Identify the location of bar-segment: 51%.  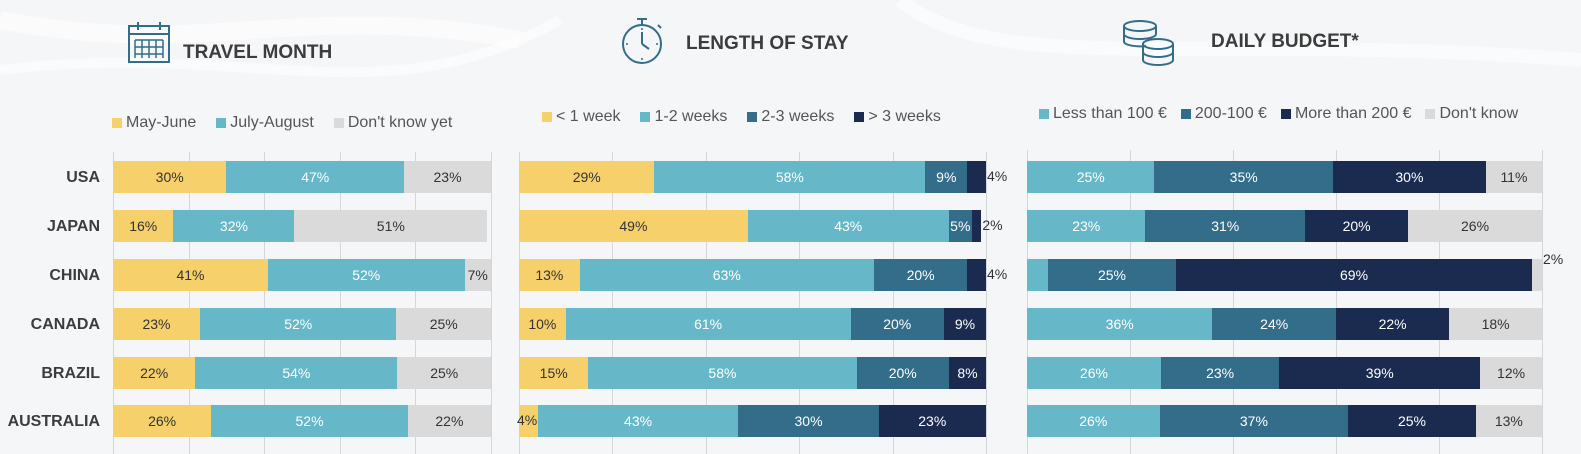
(391, 226).